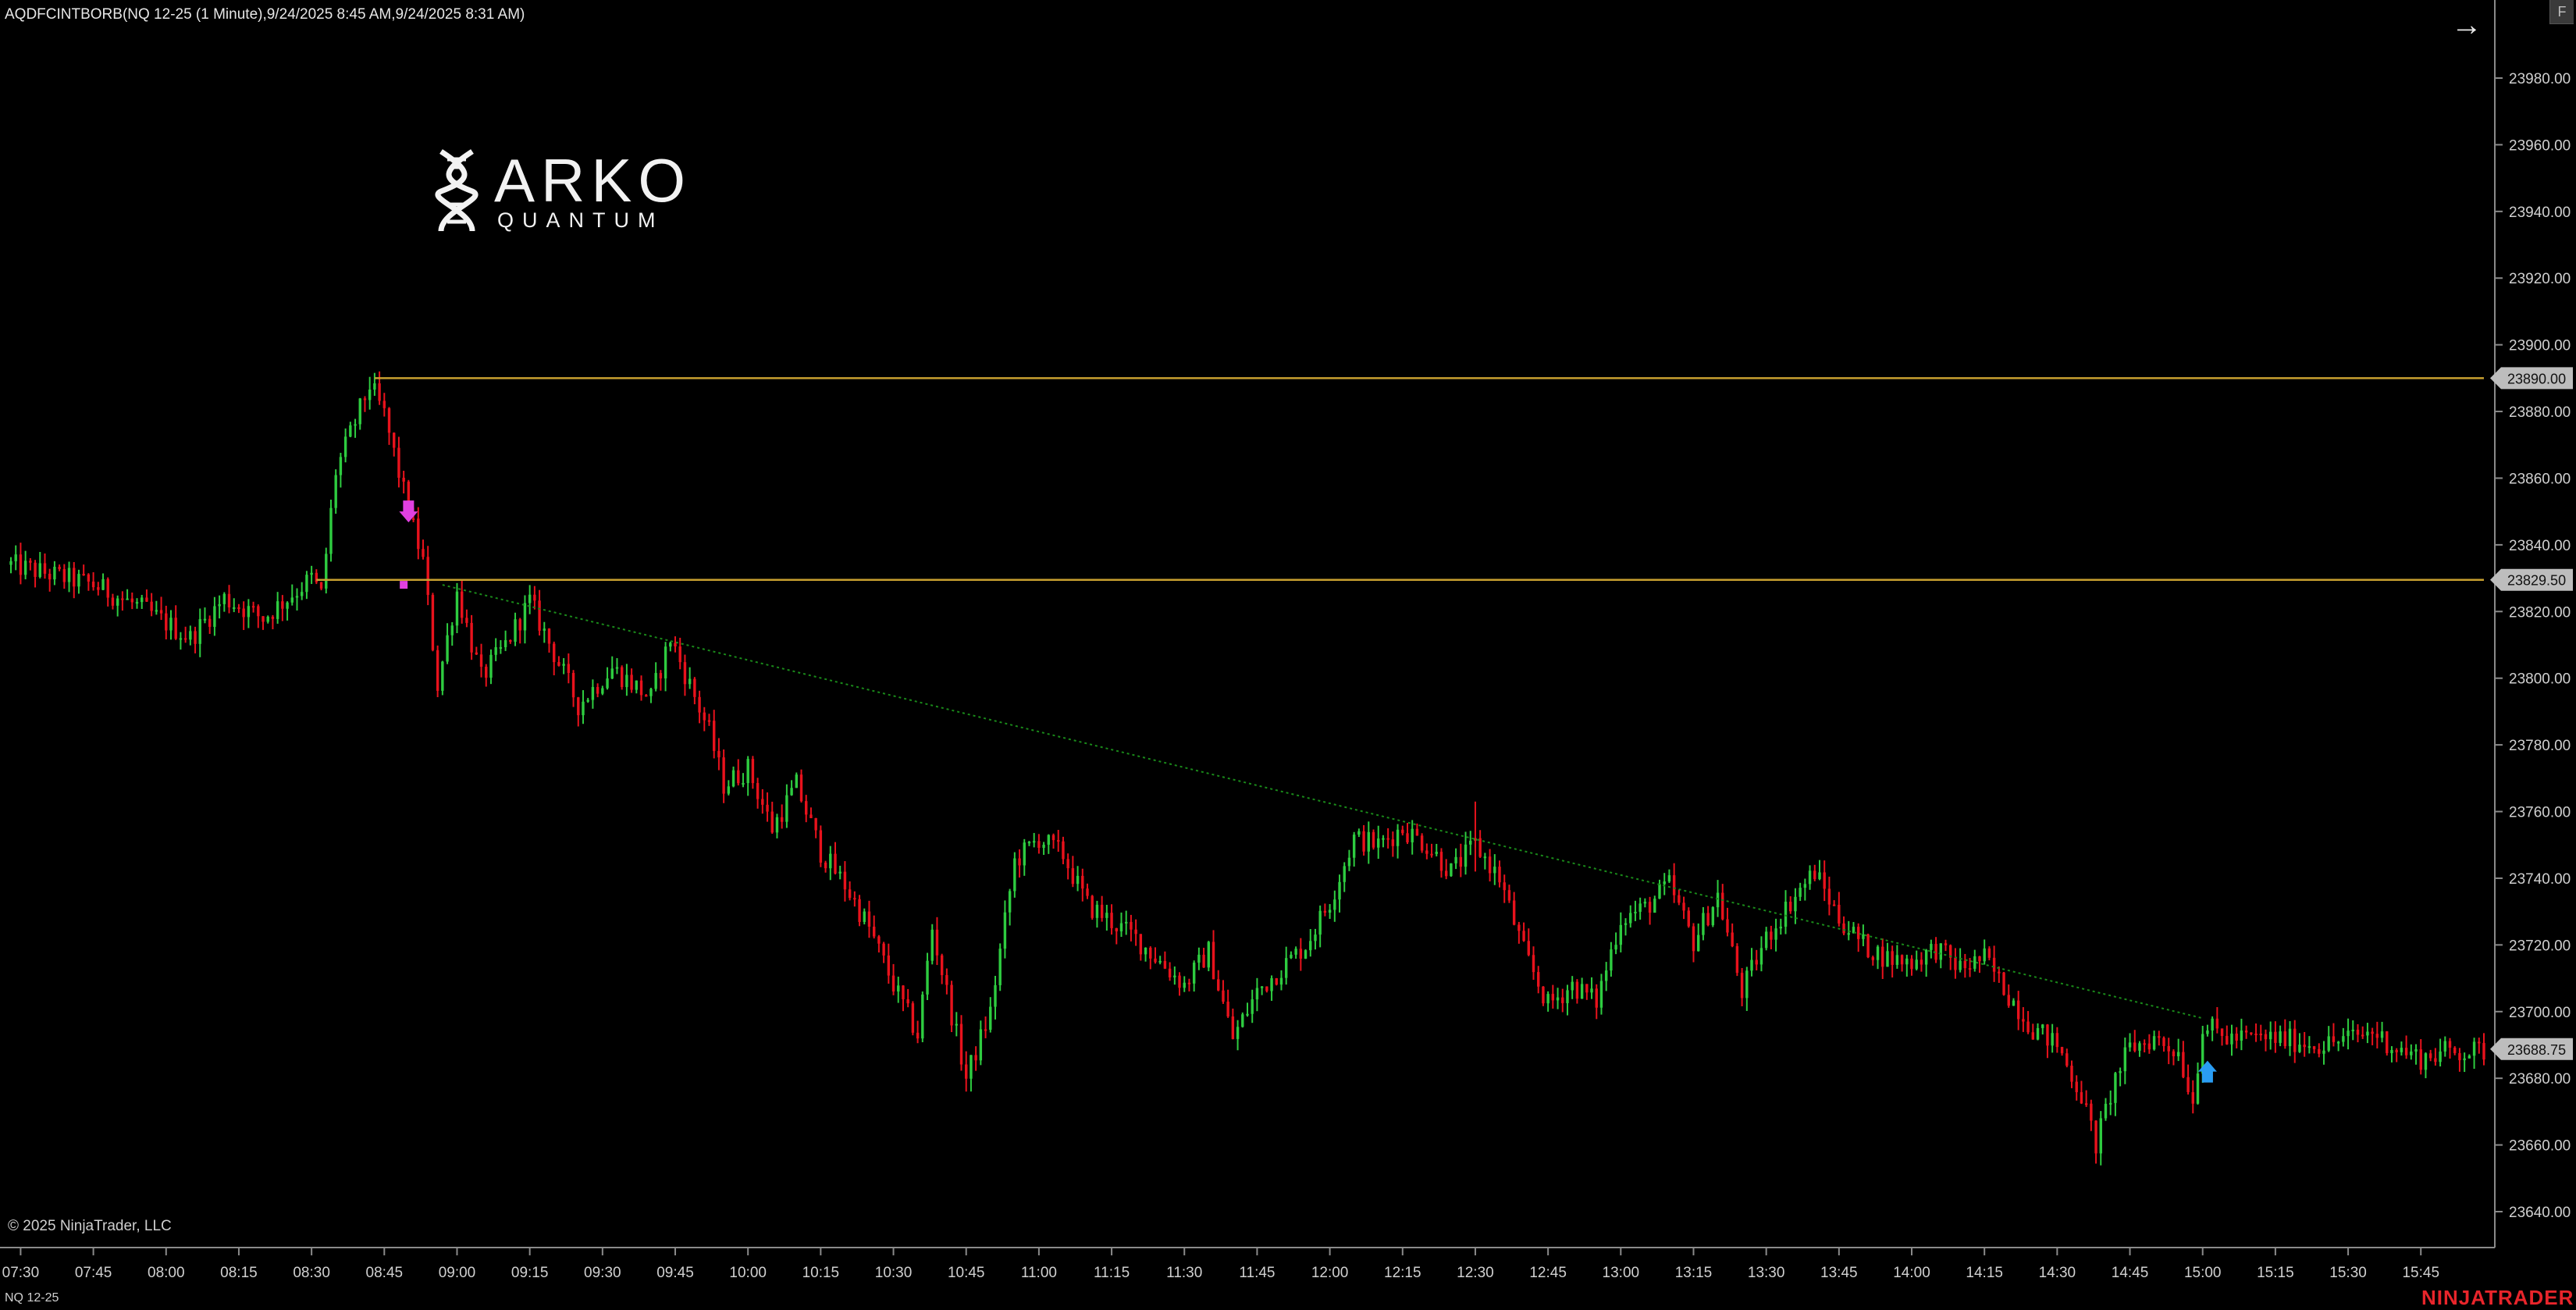 The image size is (2576, 1310). Describe the element at coordinates (1621, 1273) in the screenshot. I see `time-tick-label: 13:00` at that location.